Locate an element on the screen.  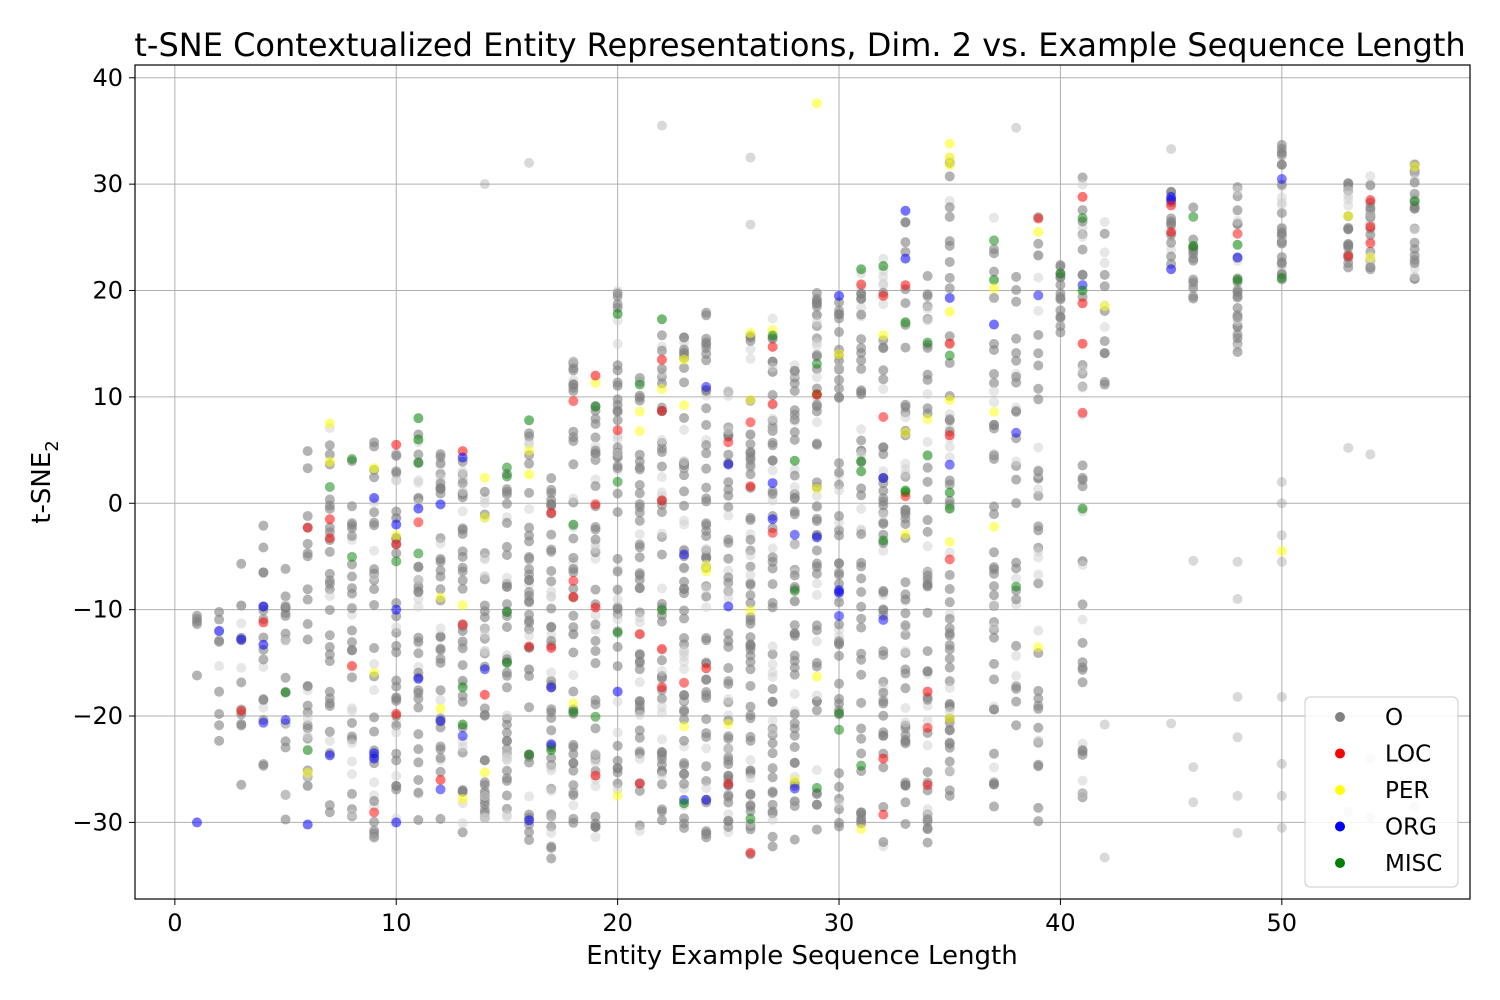
y-tick-label: 30 is located at coordinates (107, 184).